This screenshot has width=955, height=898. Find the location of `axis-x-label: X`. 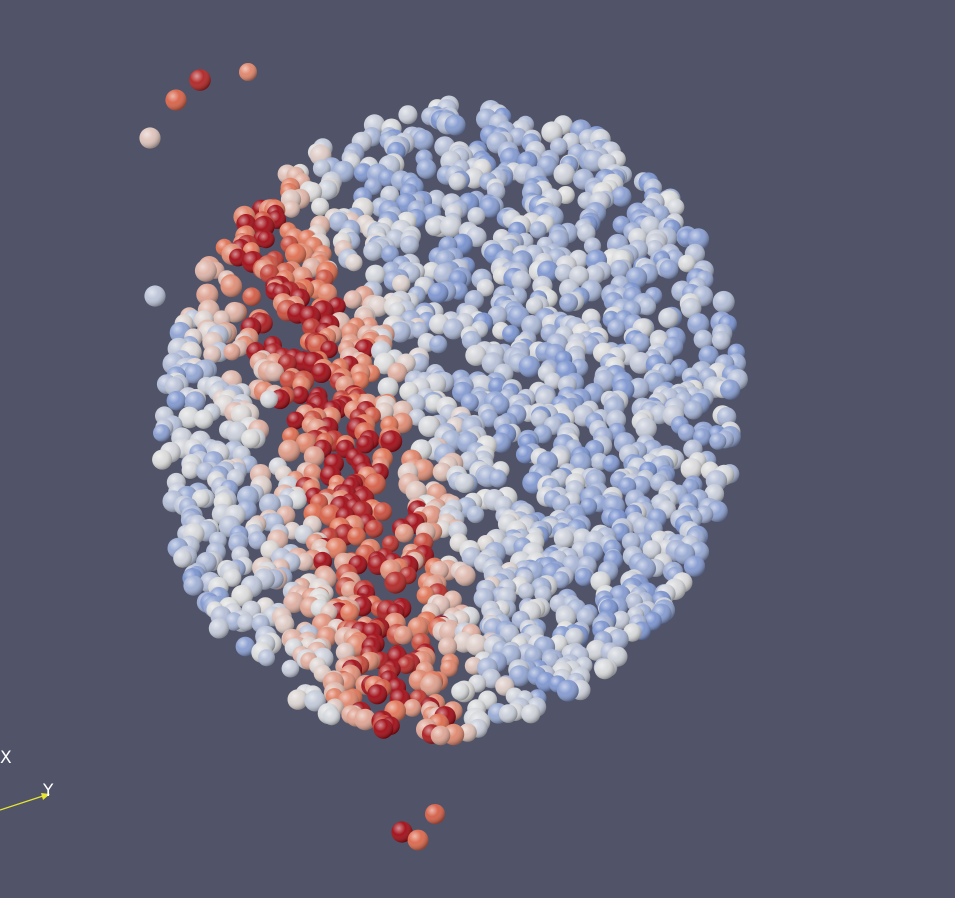

axis-x-label: X is located at coordinates (6, 758).